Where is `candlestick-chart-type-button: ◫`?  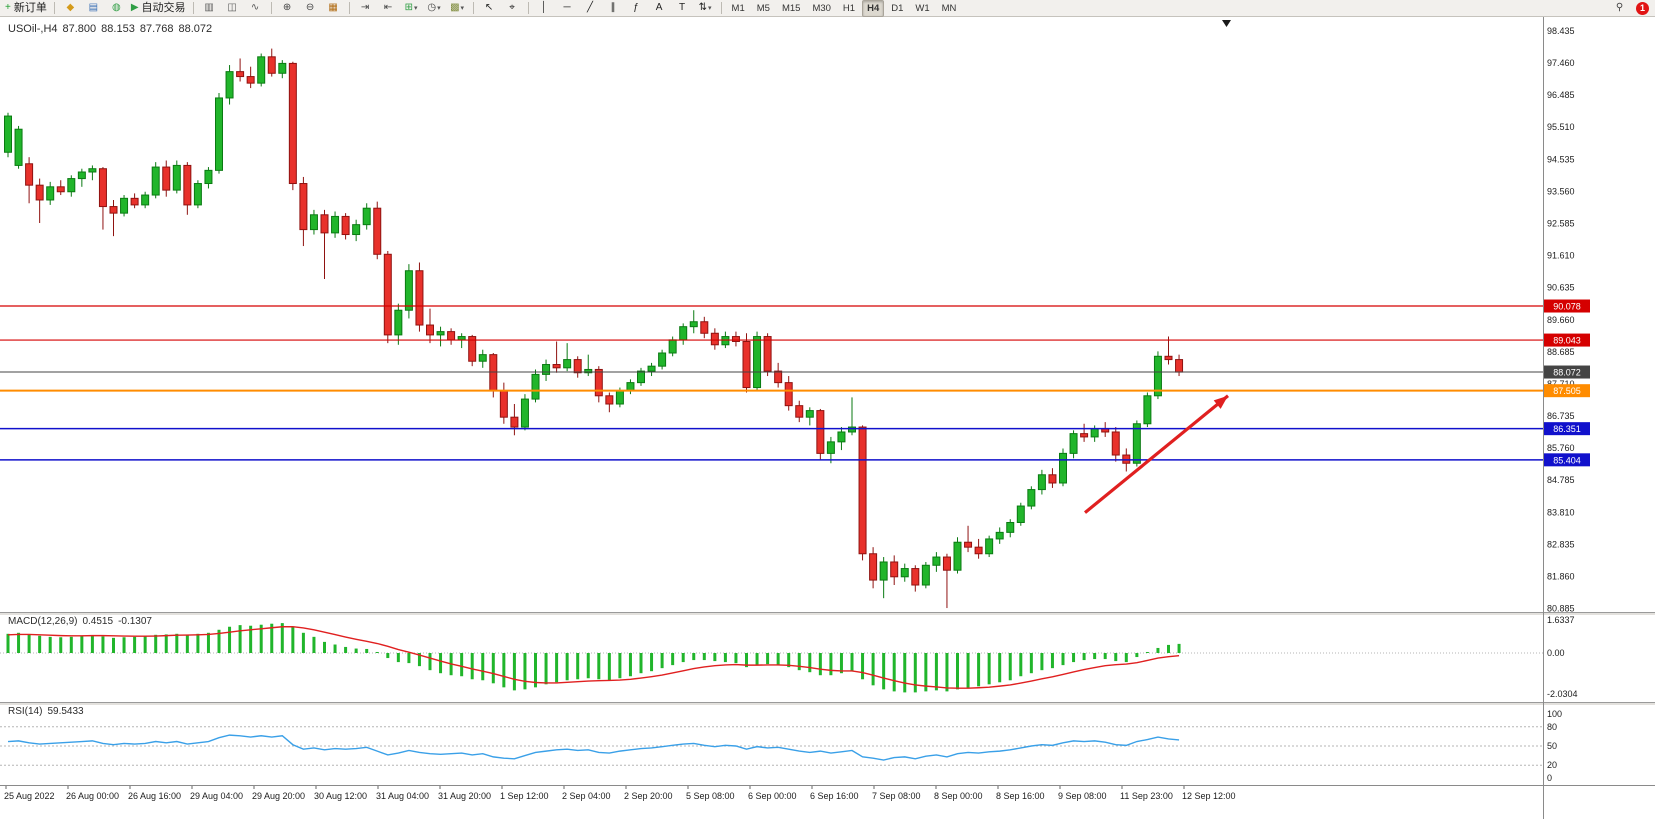
candlestick-chart-type-button: ◫ is located at coordinates (232, 8).